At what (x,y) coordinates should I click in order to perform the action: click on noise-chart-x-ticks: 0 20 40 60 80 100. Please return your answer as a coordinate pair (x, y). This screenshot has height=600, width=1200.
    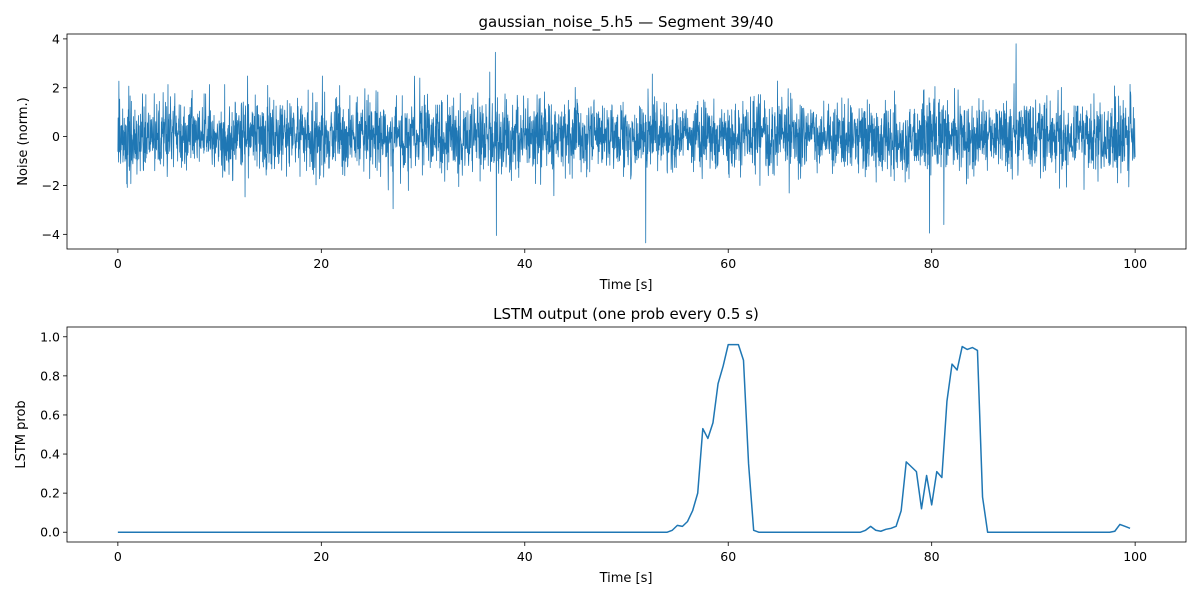
    Looking at the image, I should click on (630, 260).